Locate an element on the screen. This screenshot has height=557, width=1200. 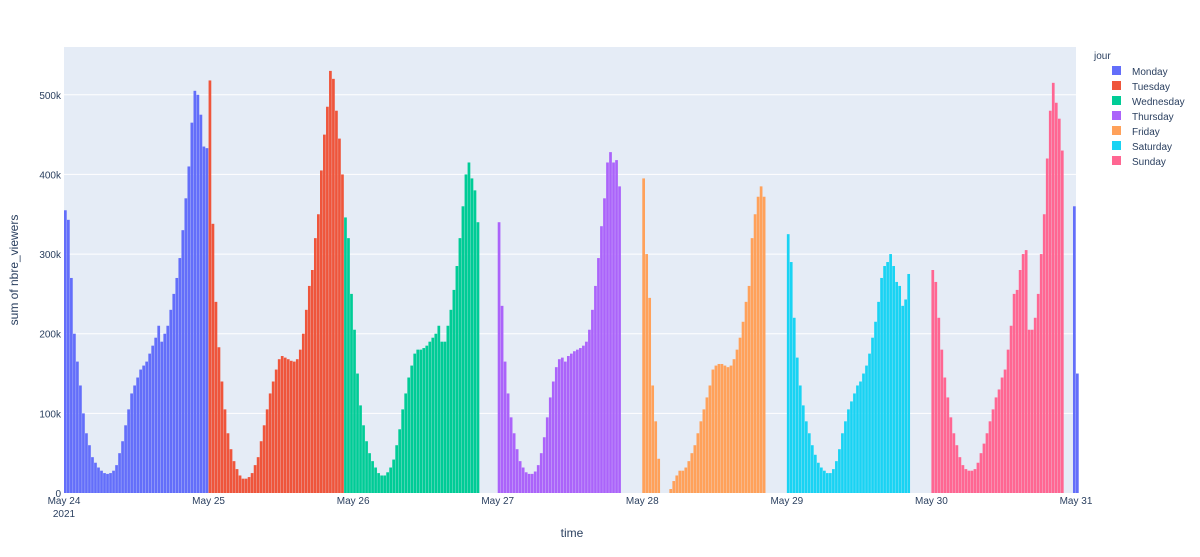
series-thursday is located at coordinates (559, 323).